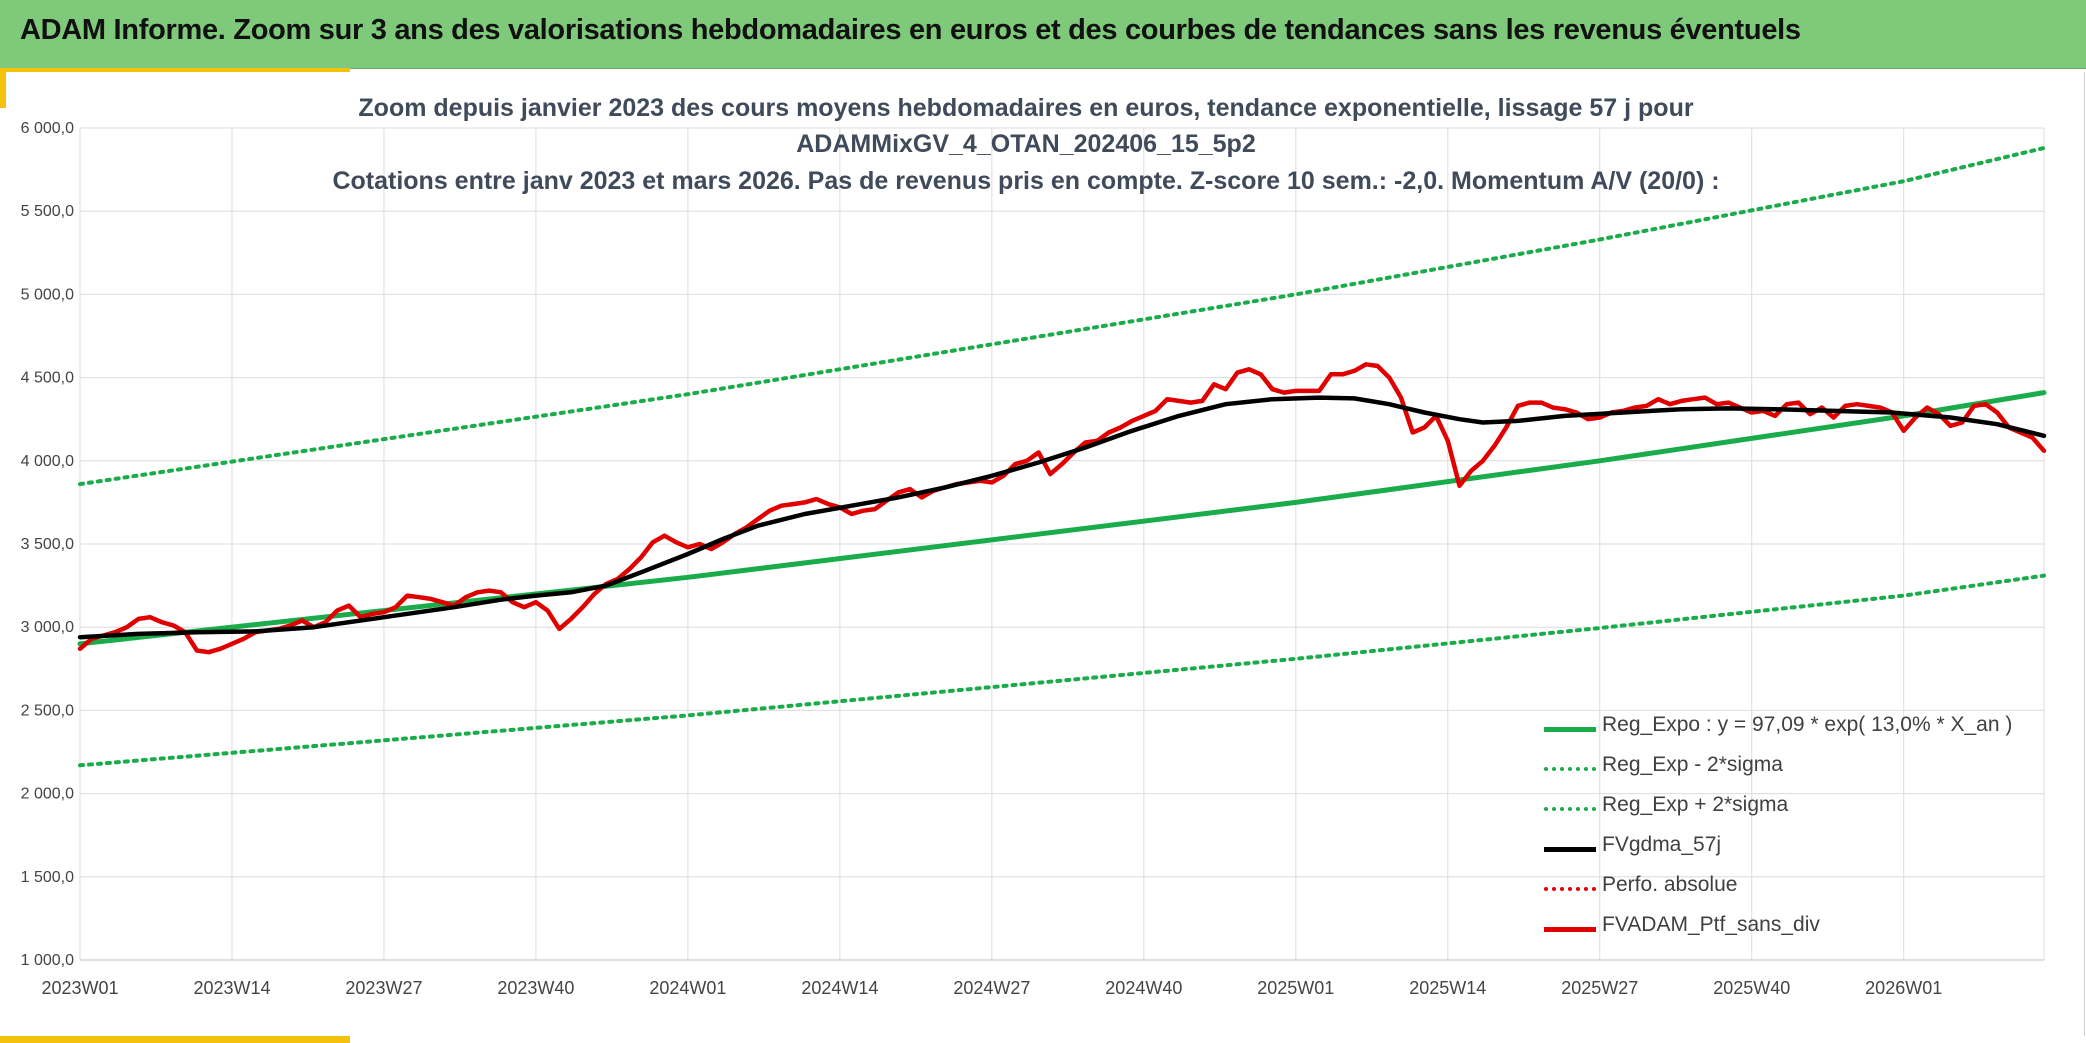 The image size is (2086, 1043). Describe the element at coordinates (47, 710) in the screenshot. I see `y-tick-label: 2 500,0` at that location.